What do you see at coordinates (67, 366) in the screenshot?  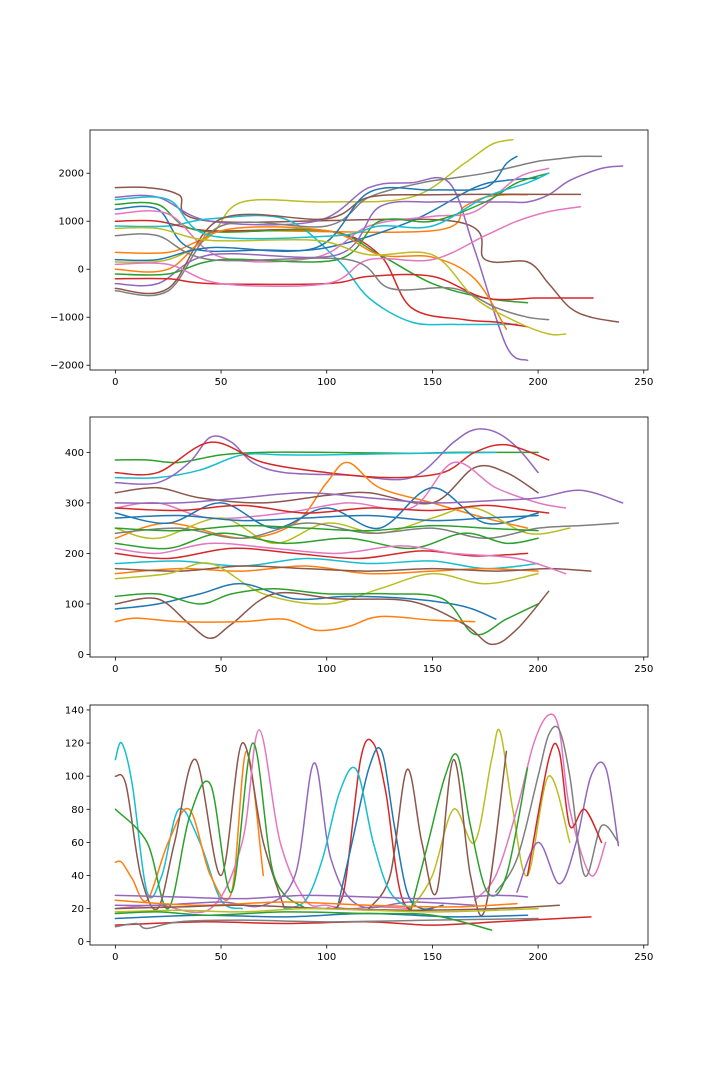 I see `y-tick-label: −2000` at bounding box center [67, 366].